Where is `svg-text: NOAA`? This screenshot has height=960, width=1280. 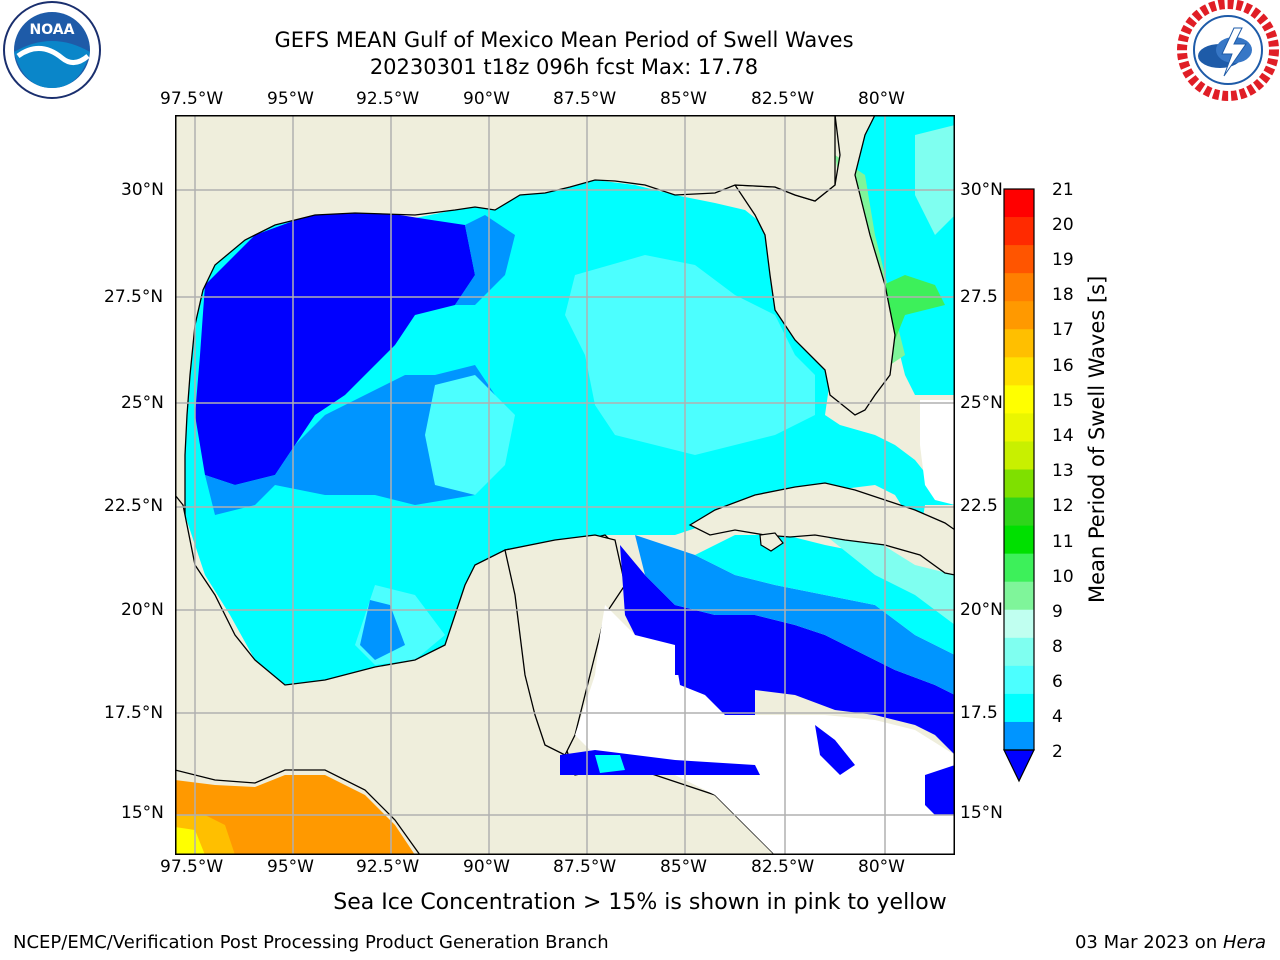 svg-text: NOAA is located at coordinates (52, 30).